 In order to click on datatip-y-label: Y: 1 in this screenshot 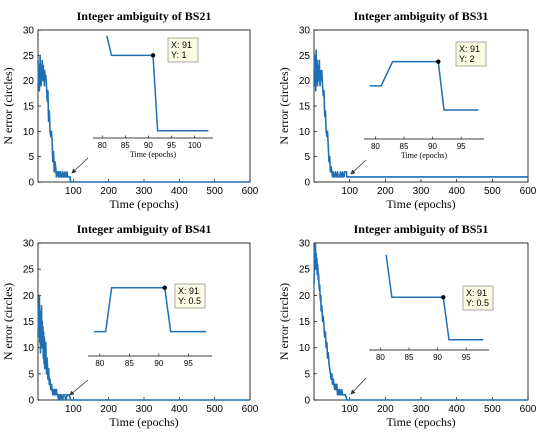, I will do `click(179, 55)`.